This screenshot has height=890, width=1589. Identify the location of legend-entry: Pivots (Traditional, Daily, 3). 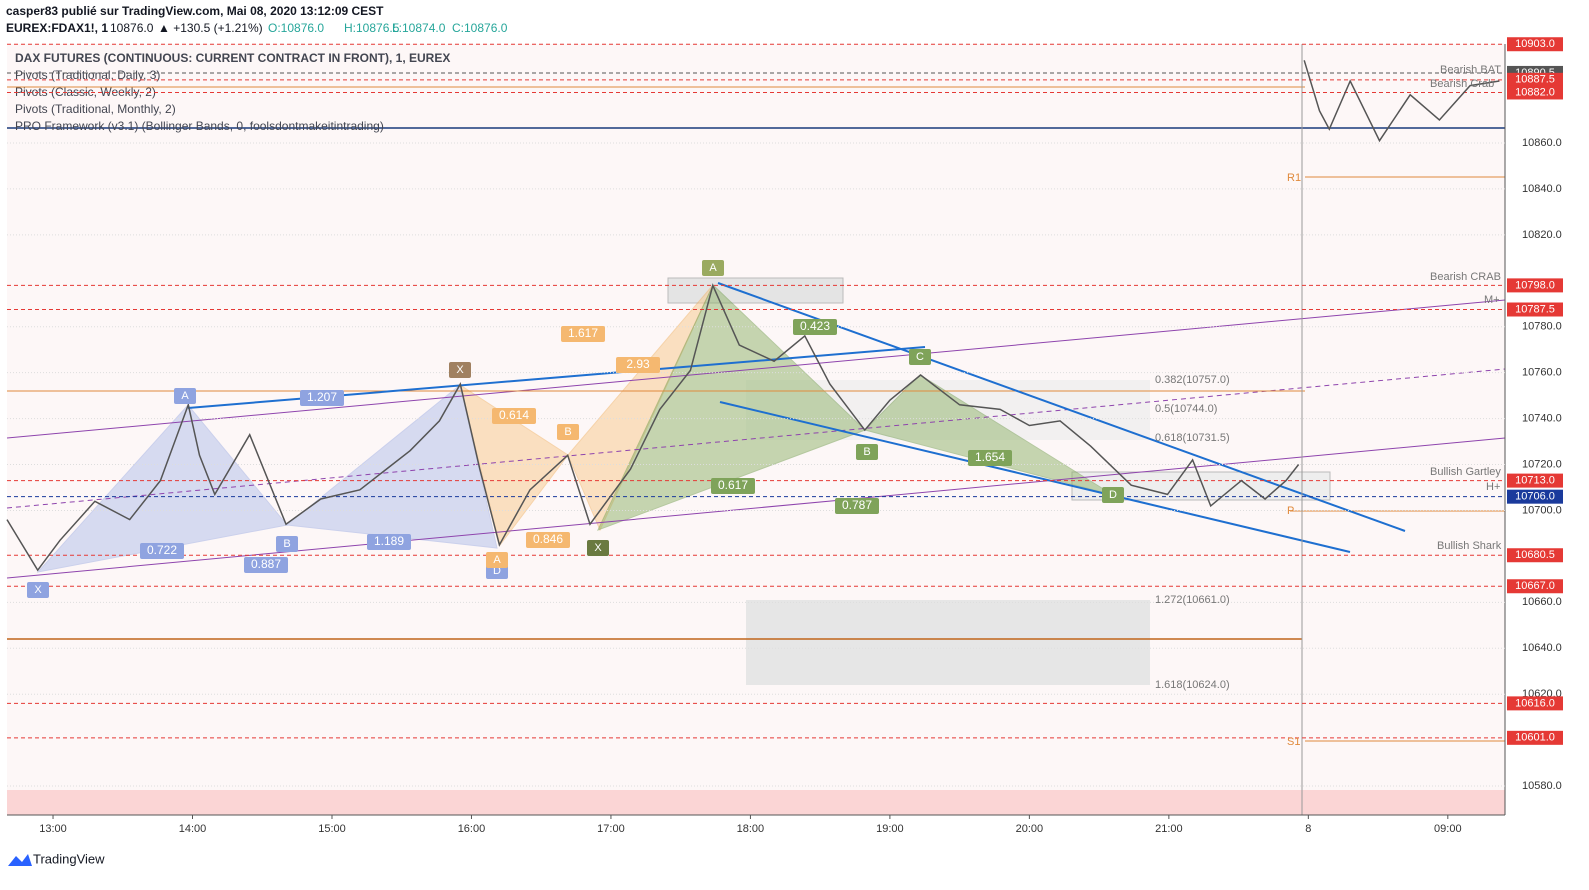
(87, 75).